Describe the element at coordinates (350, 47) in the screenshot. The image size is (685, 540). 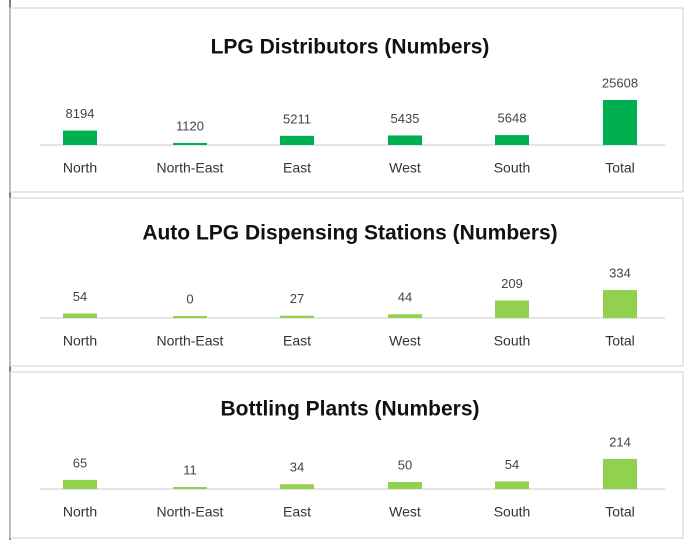
I see `chart-title: LPG Distributors (Numbers)` at that location.